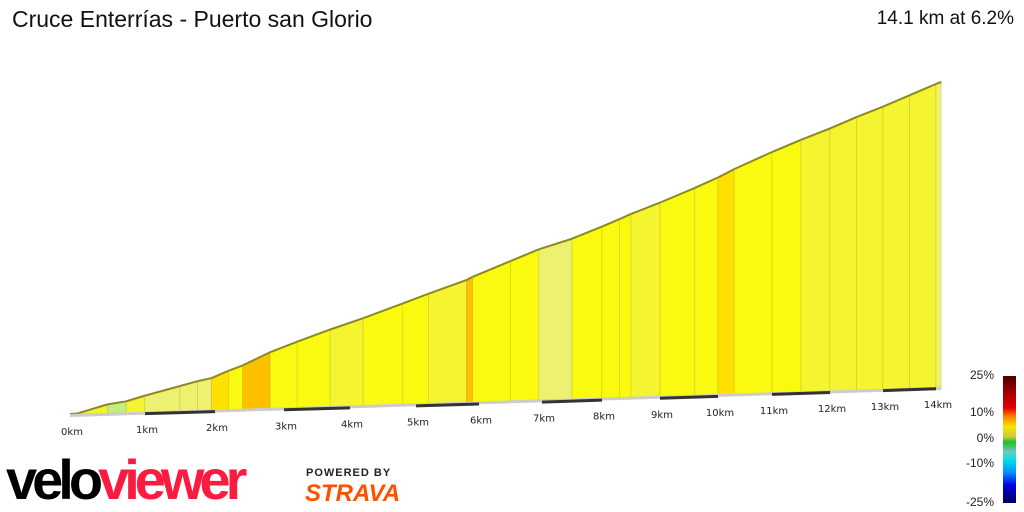 Image resolution: width=1024 pixels, height=512 pixels. Describe the element at coordinates (938, 405) in the screenshot. I see `x-tick-label: 14km` at that location.